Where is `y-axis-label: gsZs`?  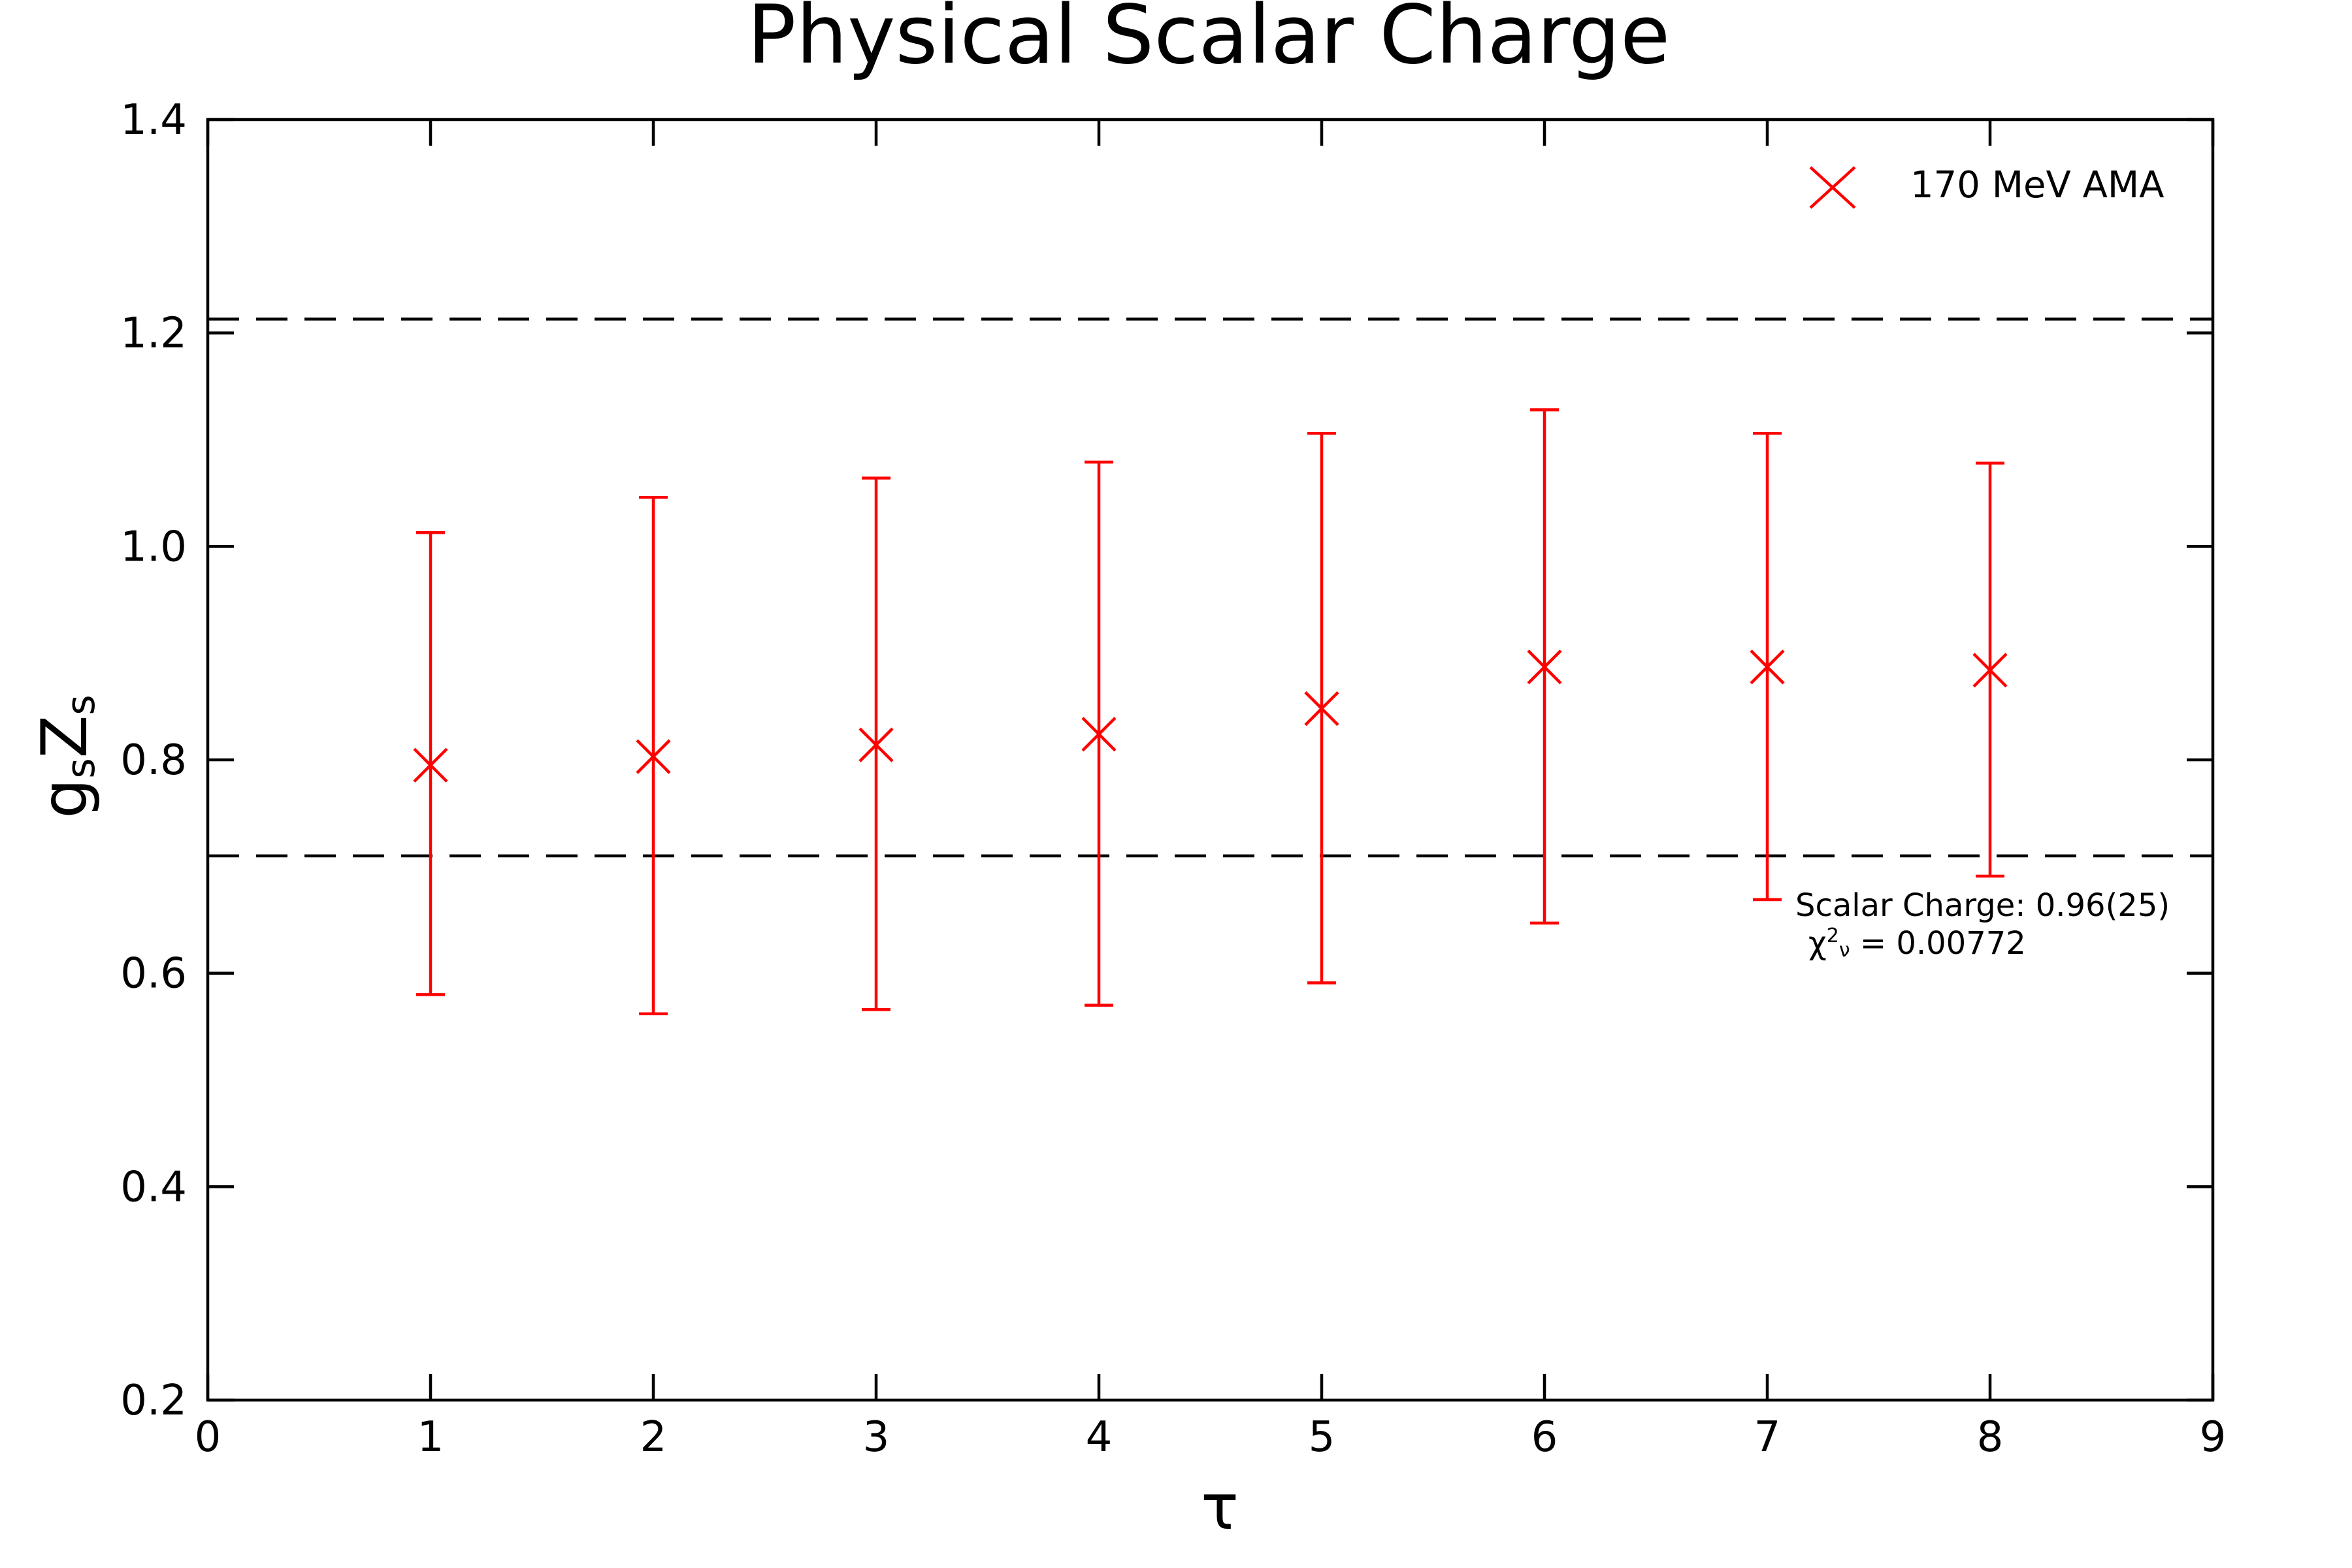
y-axis-label: gsZs is located at coordinates (66, 756).